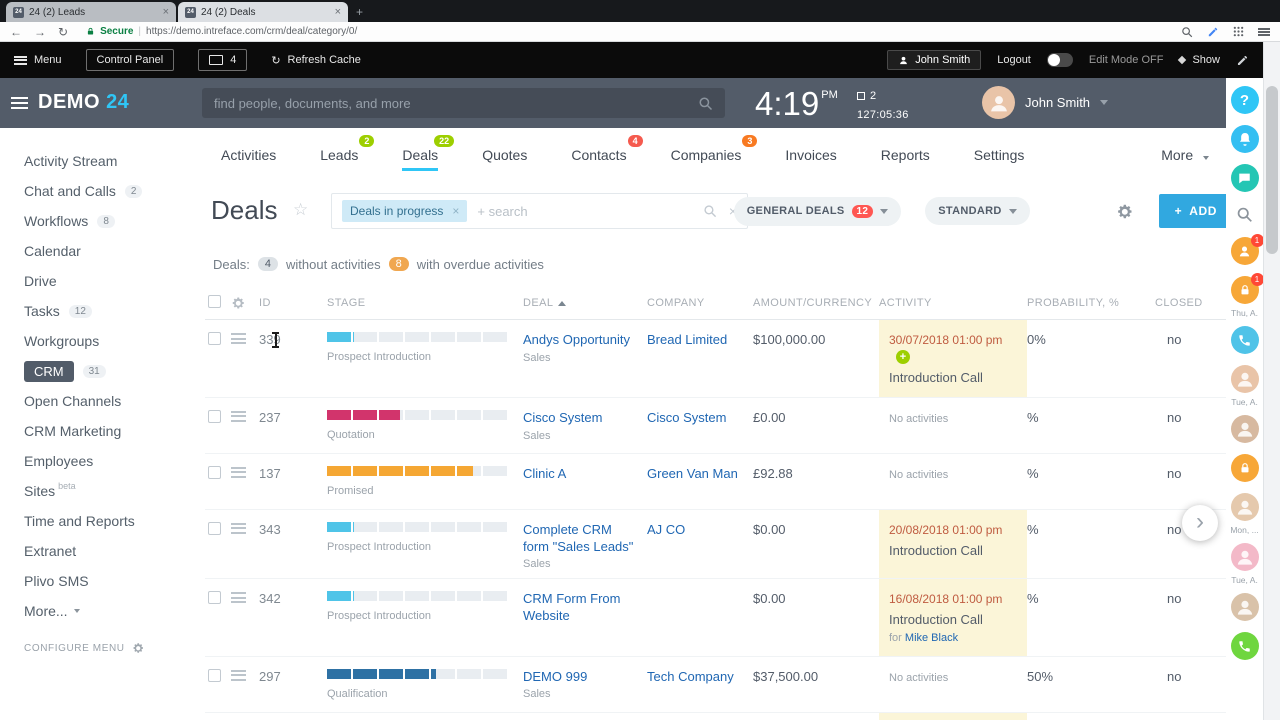 The width and height of the screenshot is (1280, 720). What do you see at coordinates (539, 211) in the screenshot?
I see `filter-search-box: Deals in progress × + search ×` at bounding box center [539, 211].